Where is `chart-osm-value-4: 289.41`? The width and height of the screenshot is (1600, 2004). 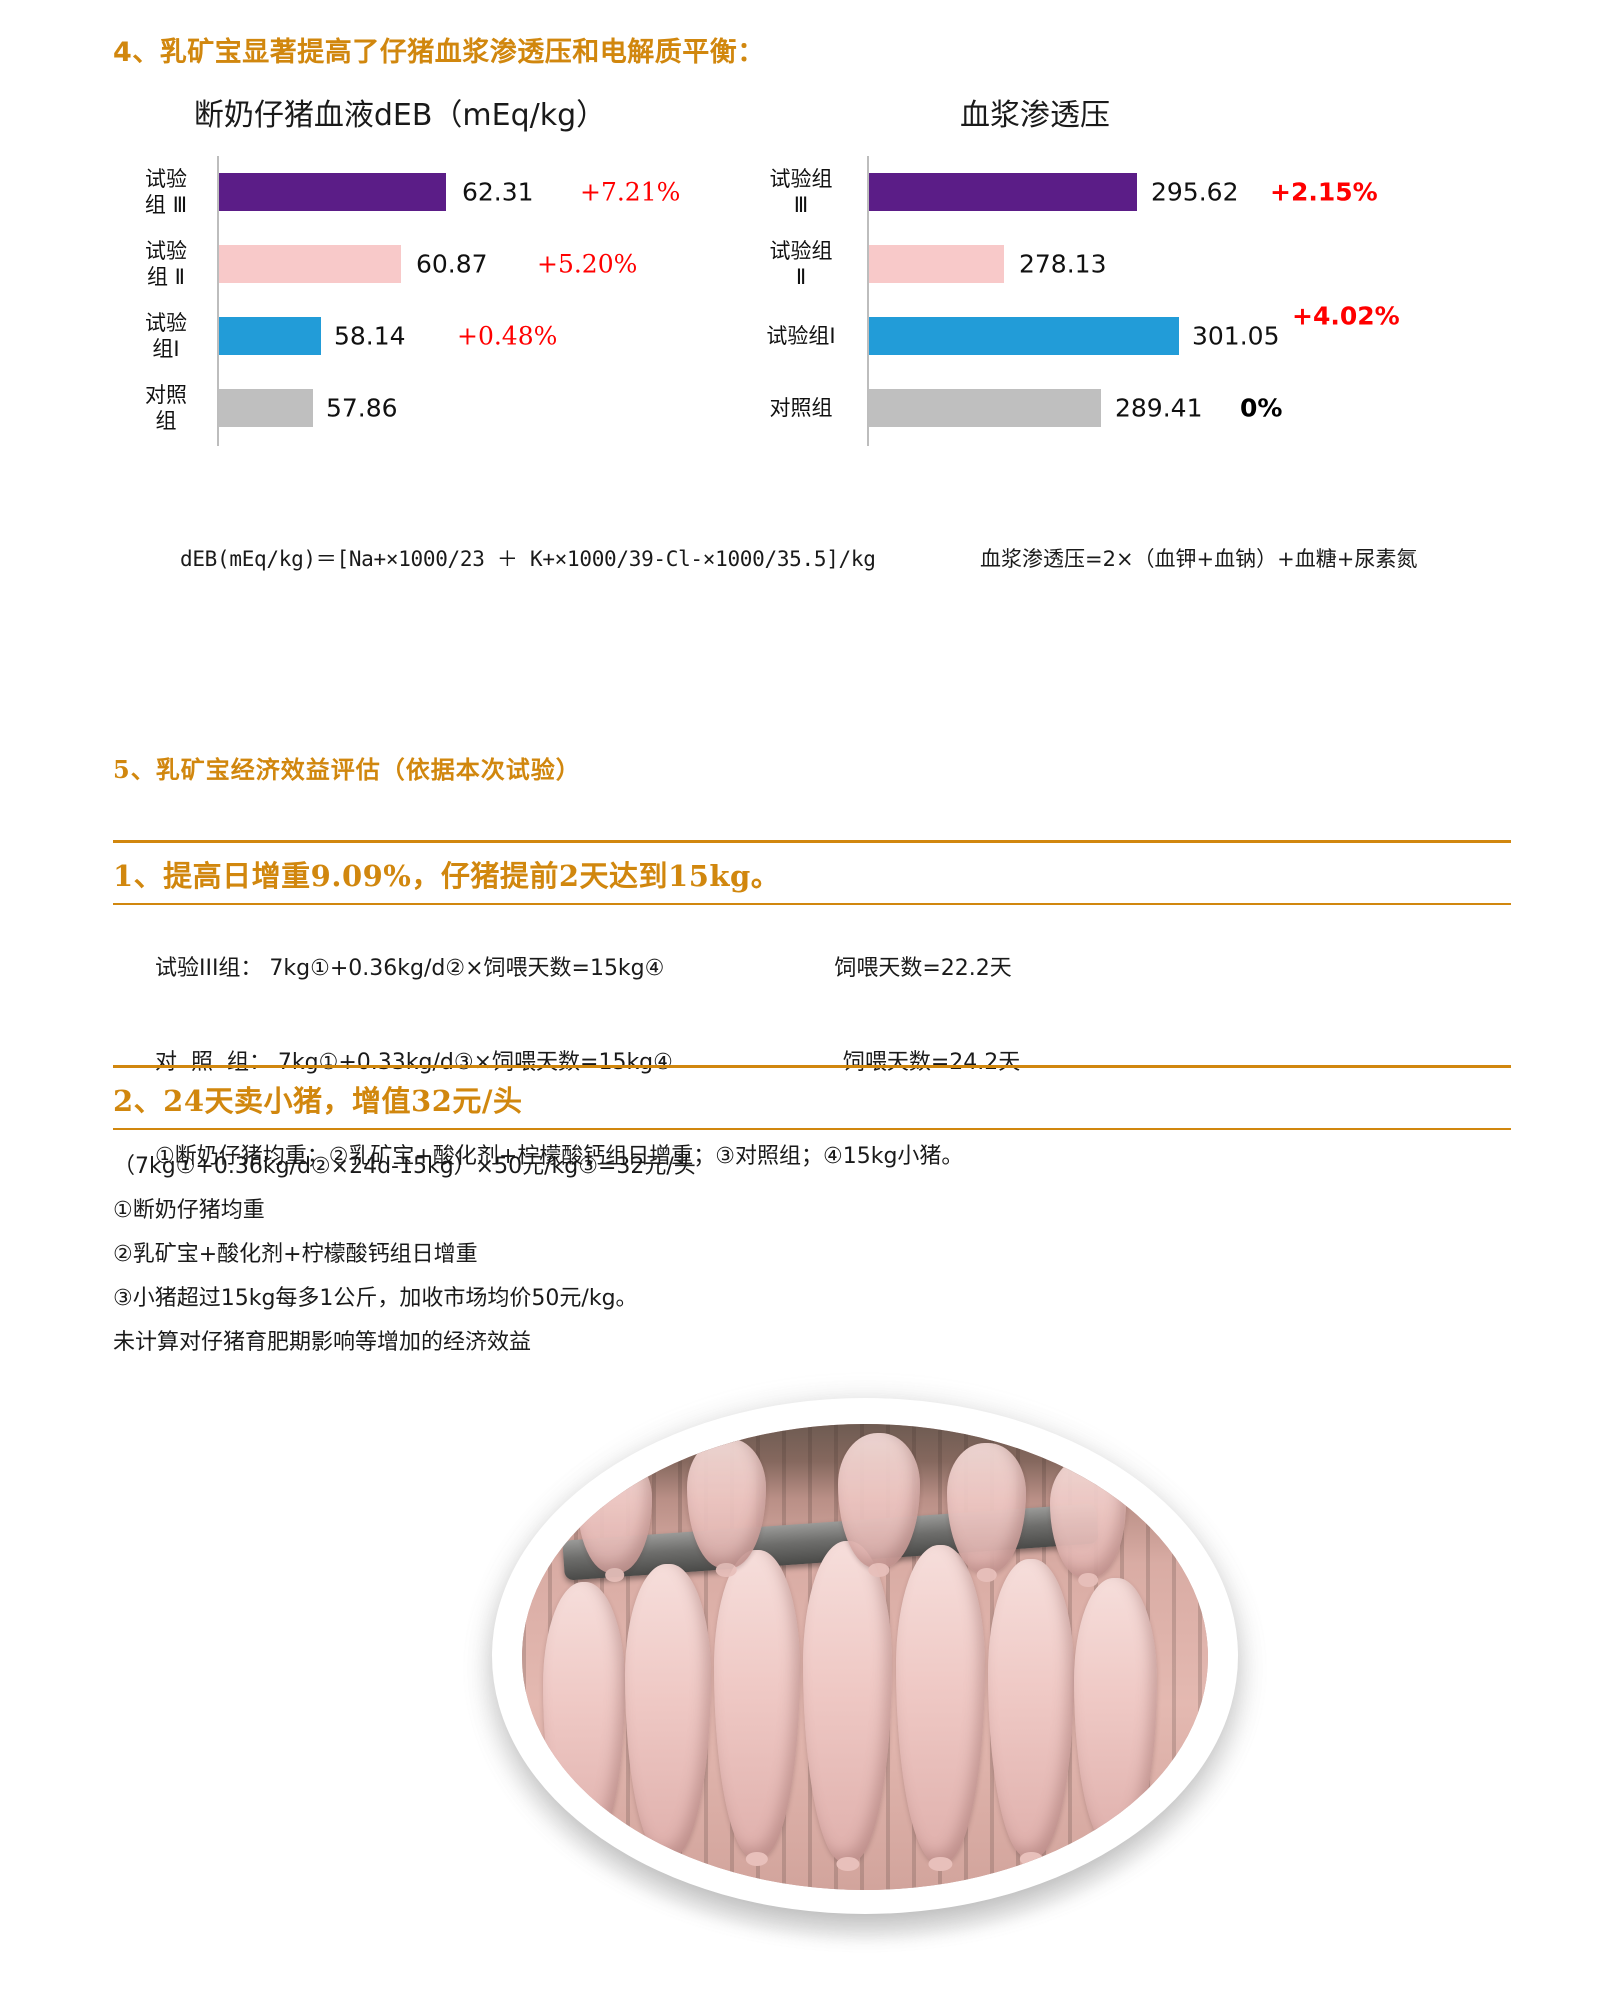
chart-osm-value-4: 289.41 is located at coordinates (1159, 408).